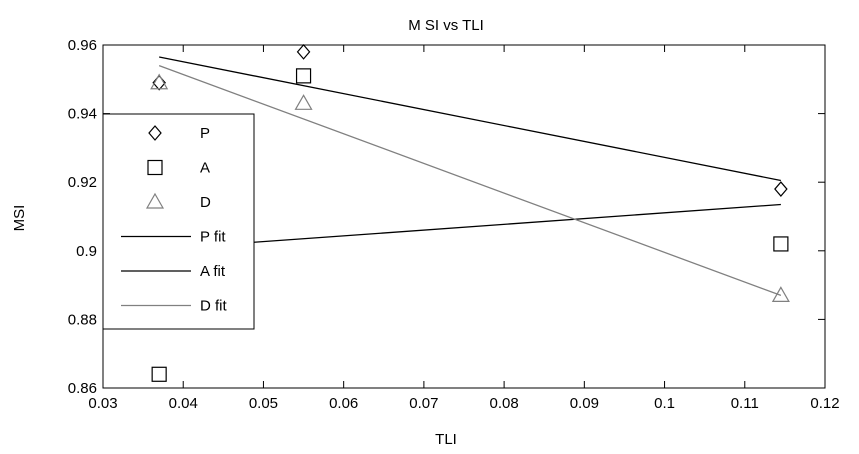 This screenshot has width=859, height=454. Describe the element at coordinates (214, 306) in the screenshot. I see `legend-label: D fit` at that location.